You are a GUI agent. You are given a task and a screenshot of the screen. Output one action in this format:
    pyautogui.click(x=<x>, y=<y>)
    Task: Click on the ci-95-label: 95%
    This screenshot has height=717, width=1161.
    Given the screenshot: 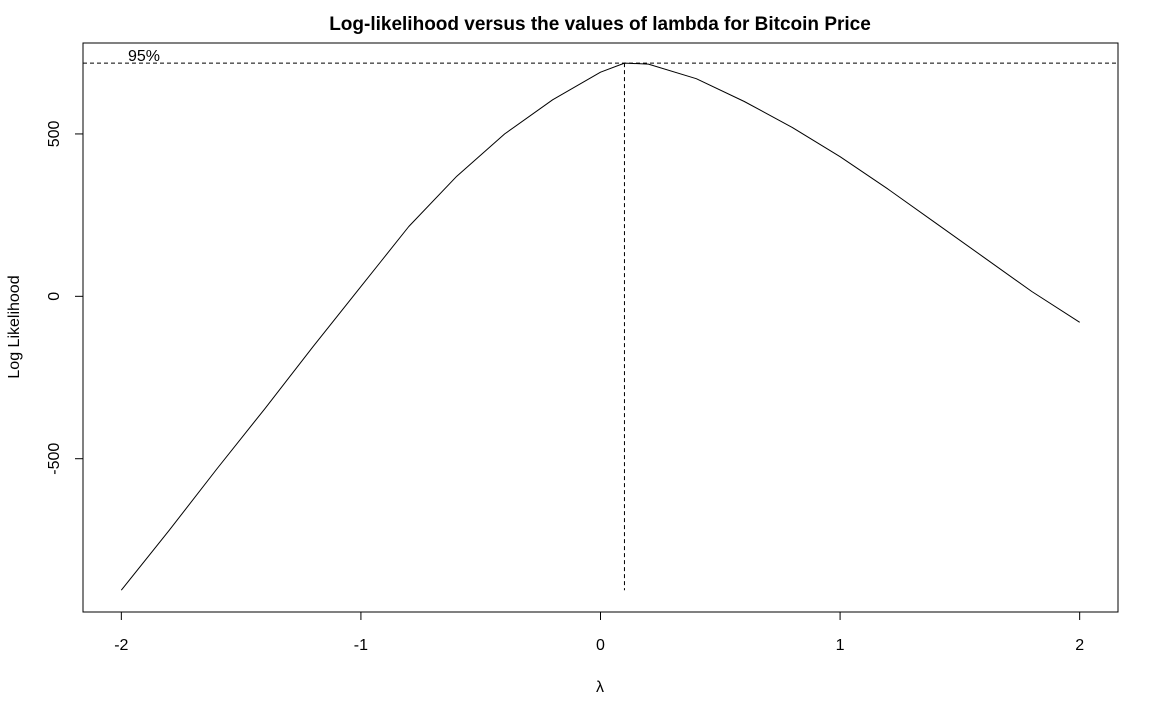 What is the action you would take?
    pyautogui.click(x=144, y=56)
    